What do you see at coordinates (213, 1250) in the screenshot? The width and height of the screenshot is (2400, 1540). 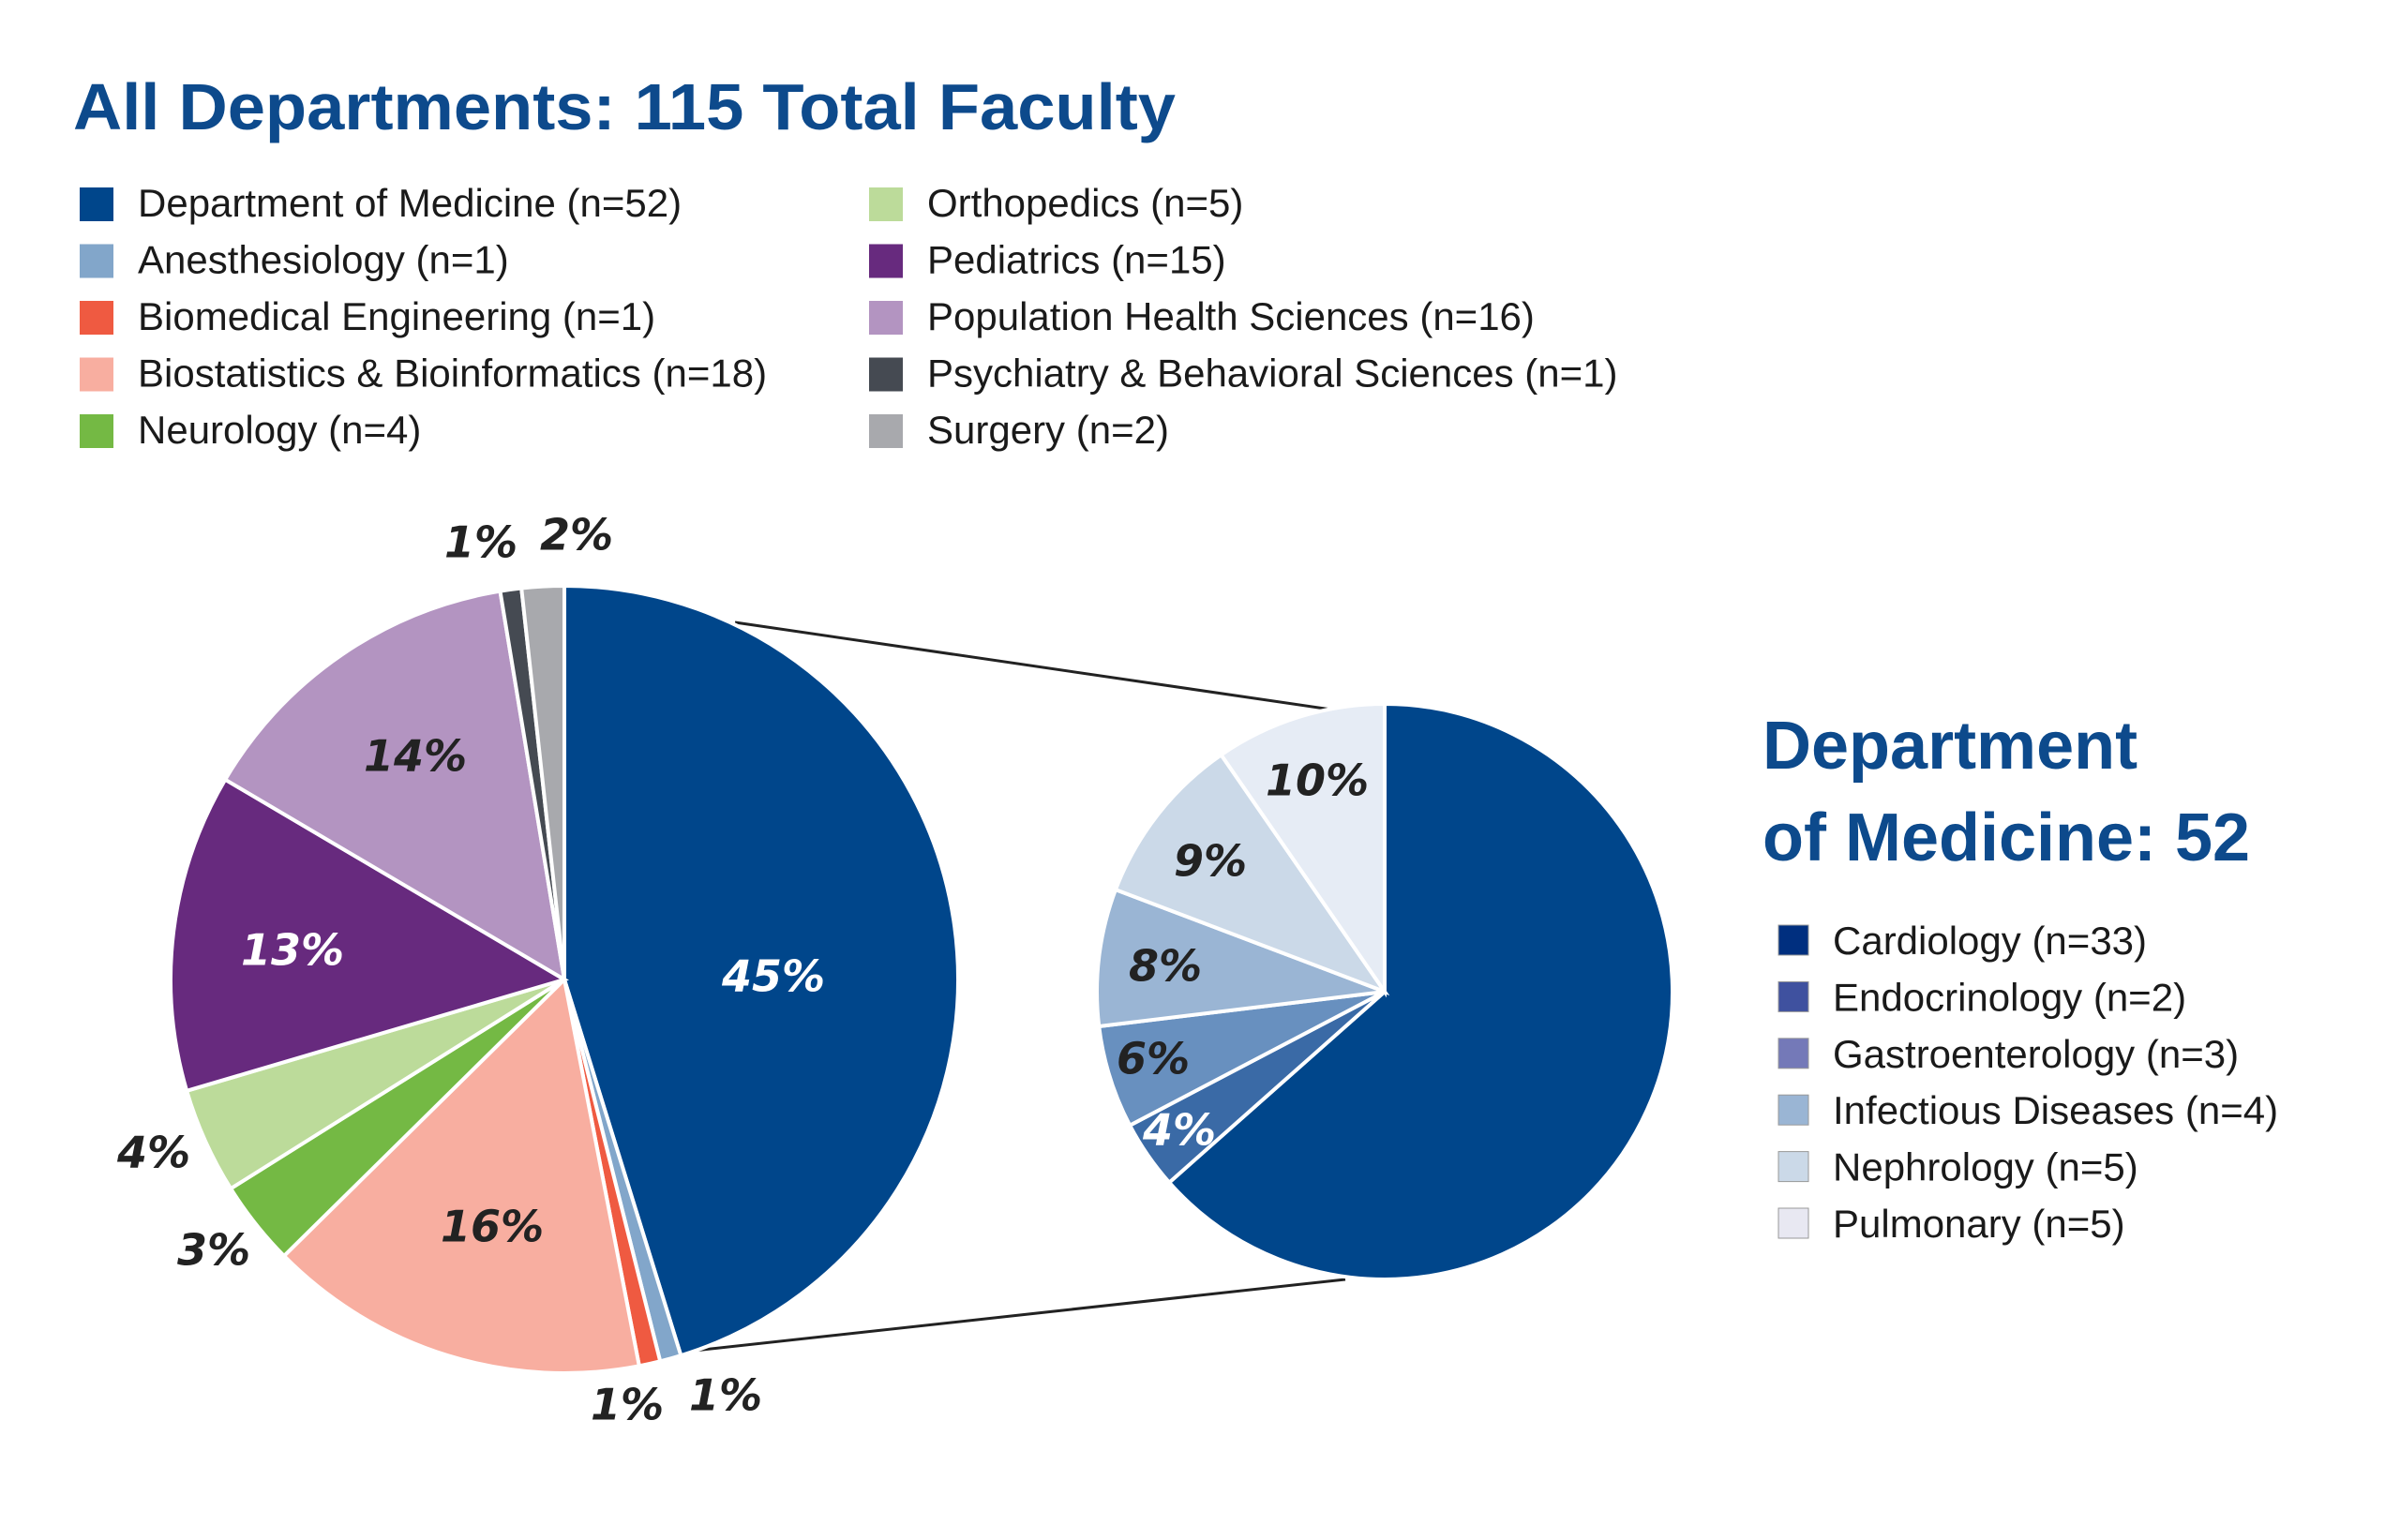 I see `data-label: 3%` at bounding box center [213, 1250].